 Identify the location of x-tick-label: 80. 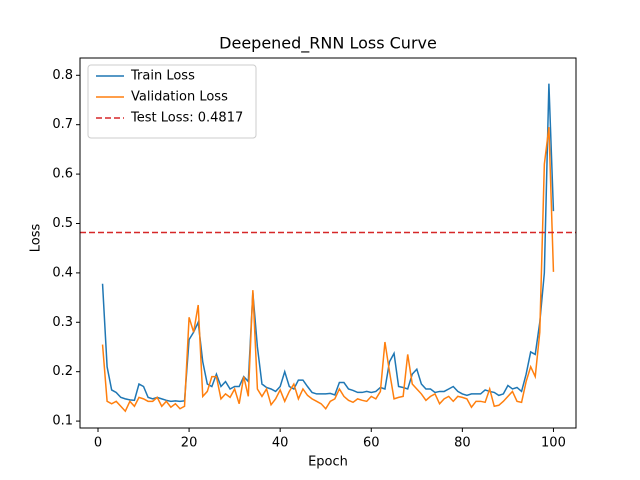
(462, 443).